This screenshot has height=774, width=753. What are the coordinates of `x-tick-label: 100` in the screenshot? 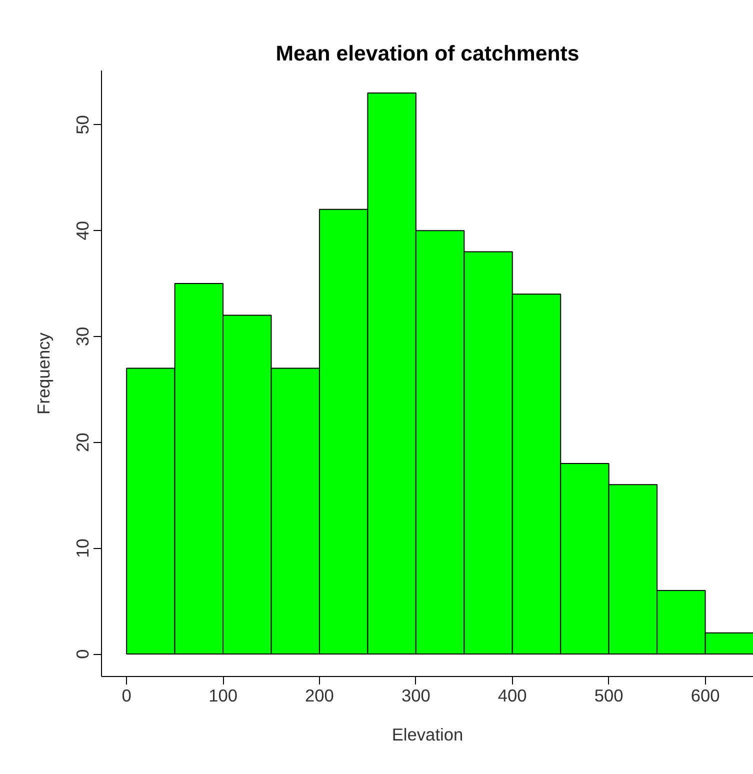 It's located at (223, 696).